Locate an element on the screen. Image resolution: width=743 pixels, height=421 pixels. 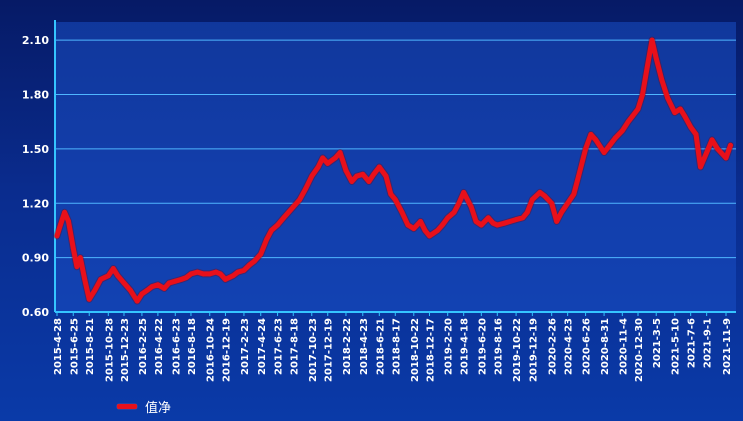
legend-label: 值净 is located at coordinates (158, 408).